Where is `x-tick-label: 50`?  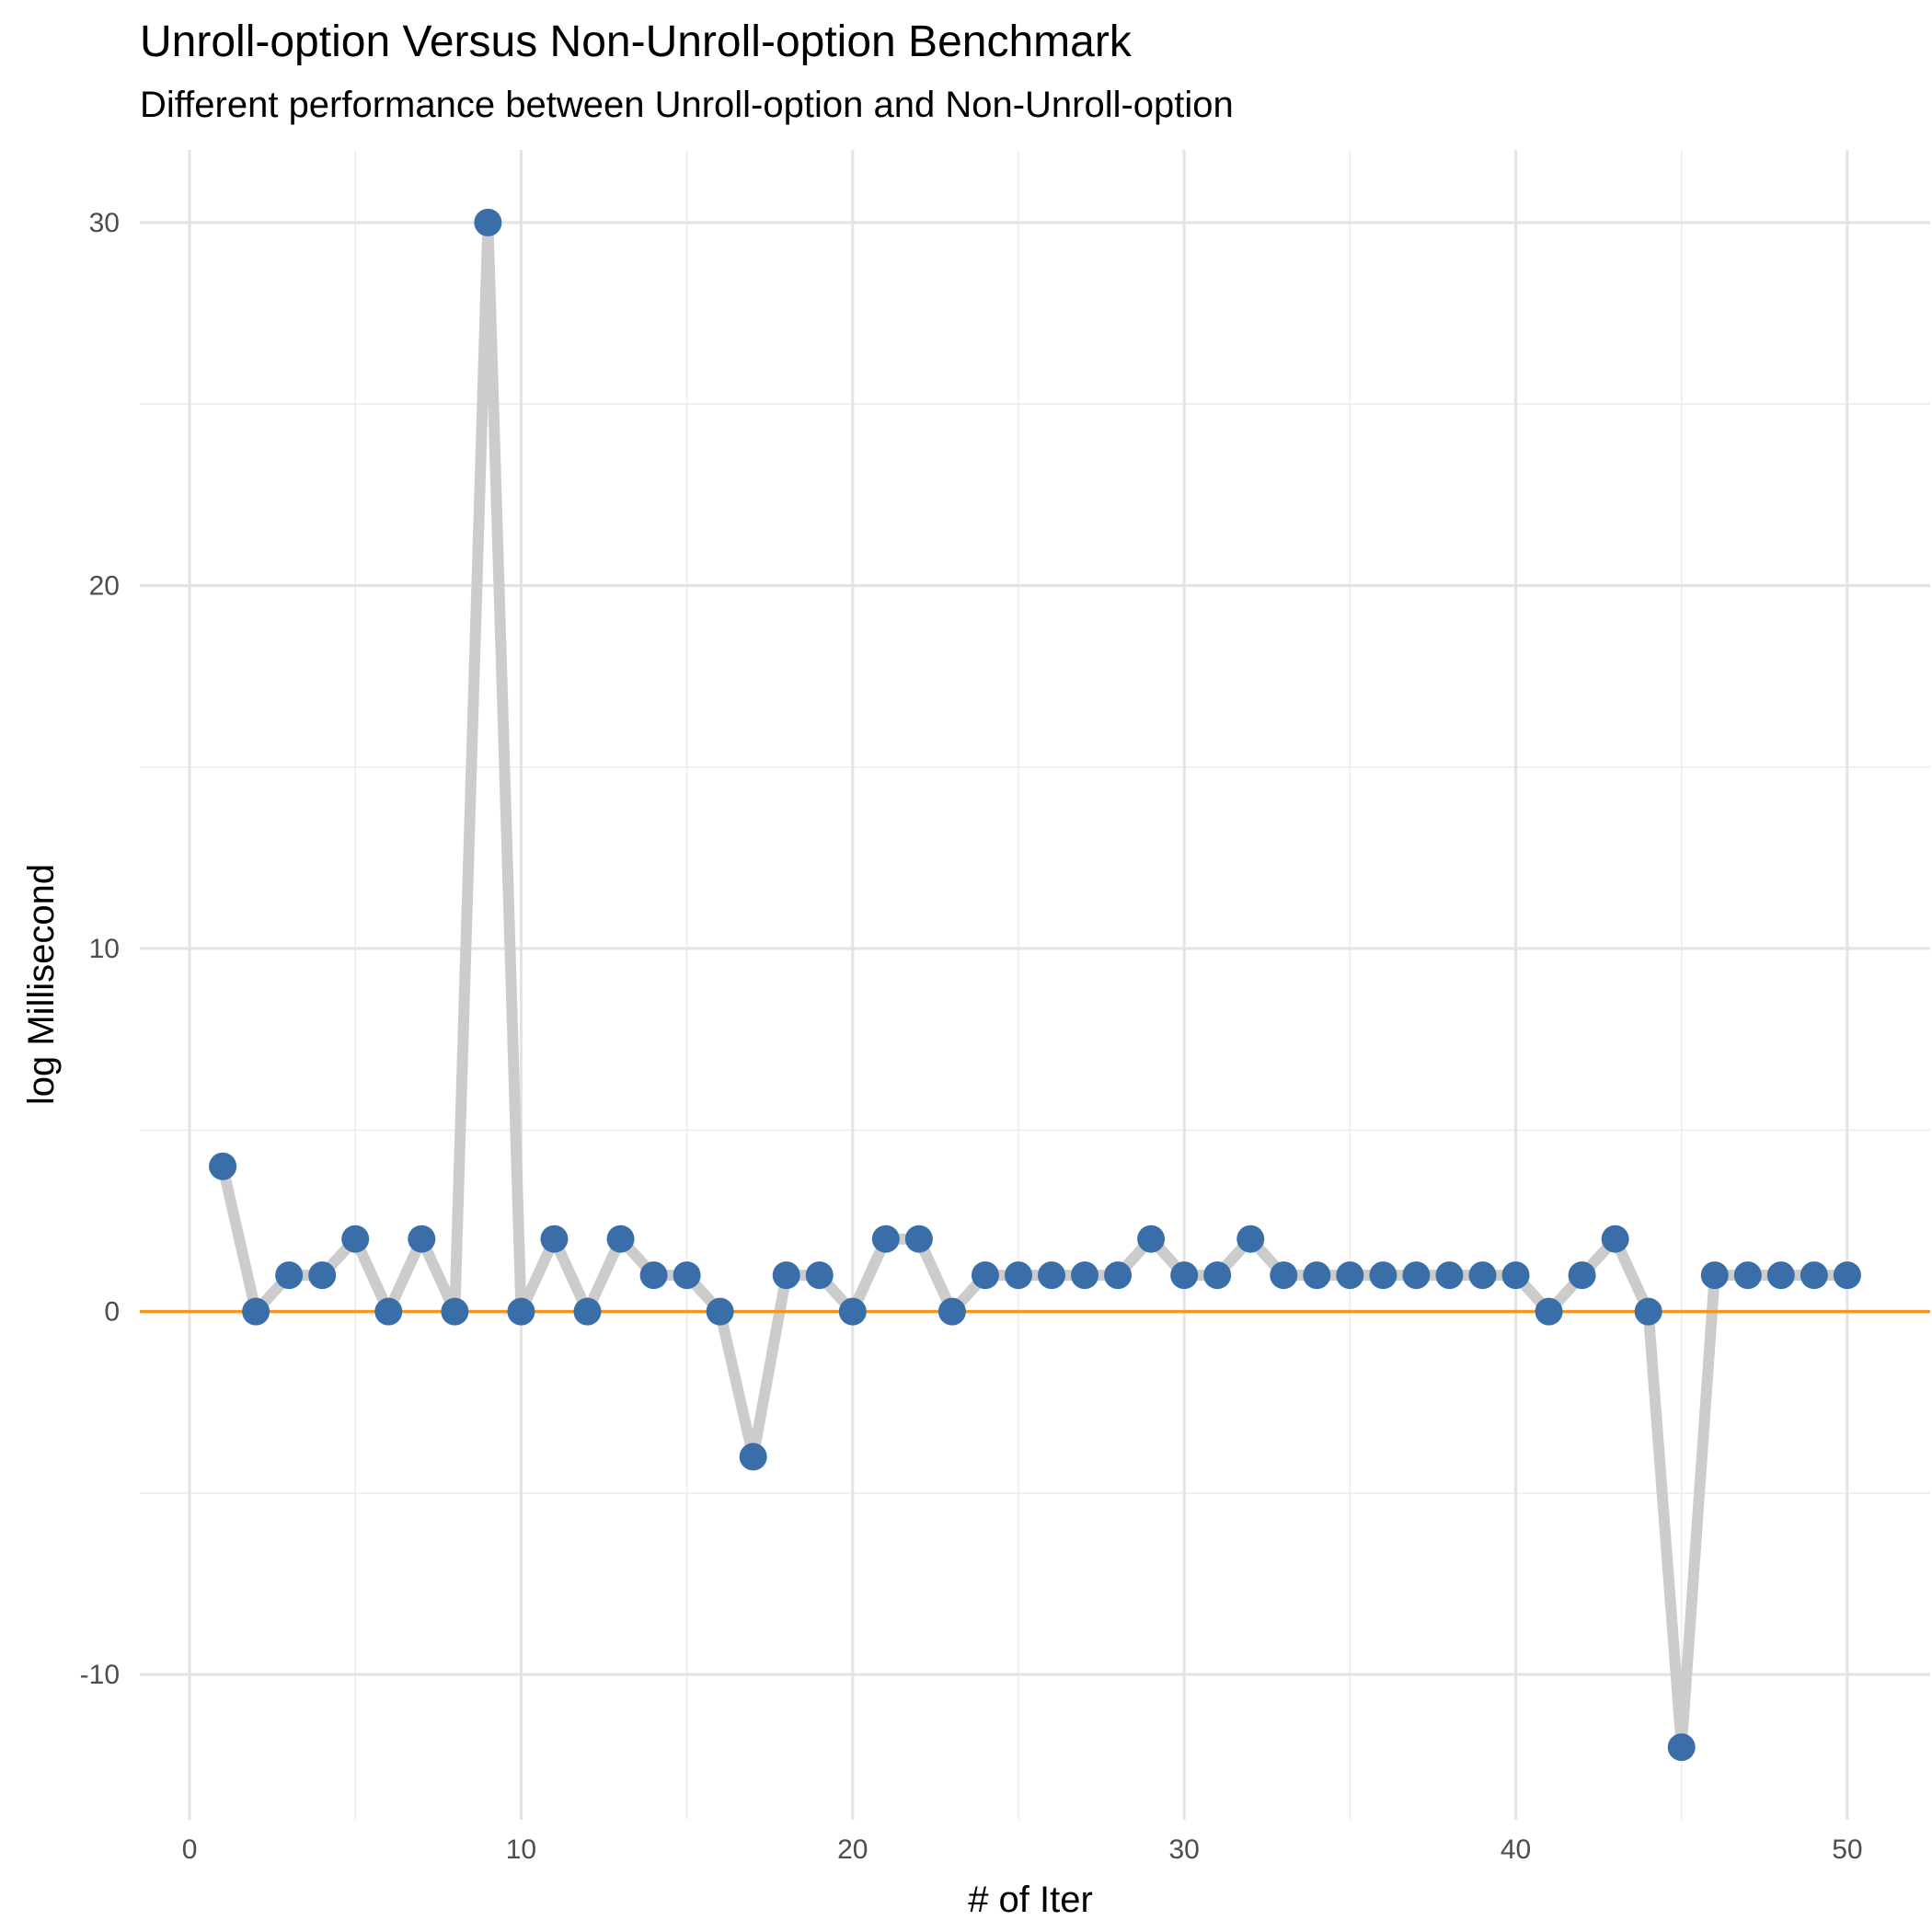
x-tick-label: 50 is located at coordinates (1847, 1849).